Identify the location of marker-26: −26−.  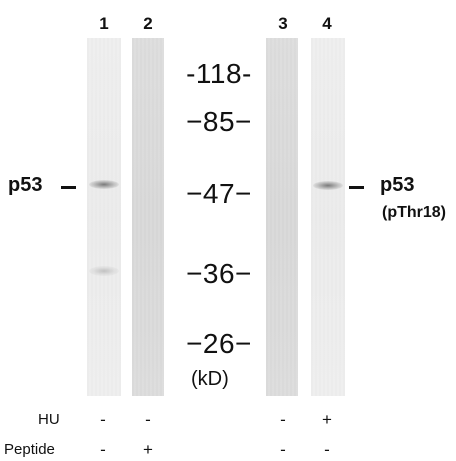
(219, 343).